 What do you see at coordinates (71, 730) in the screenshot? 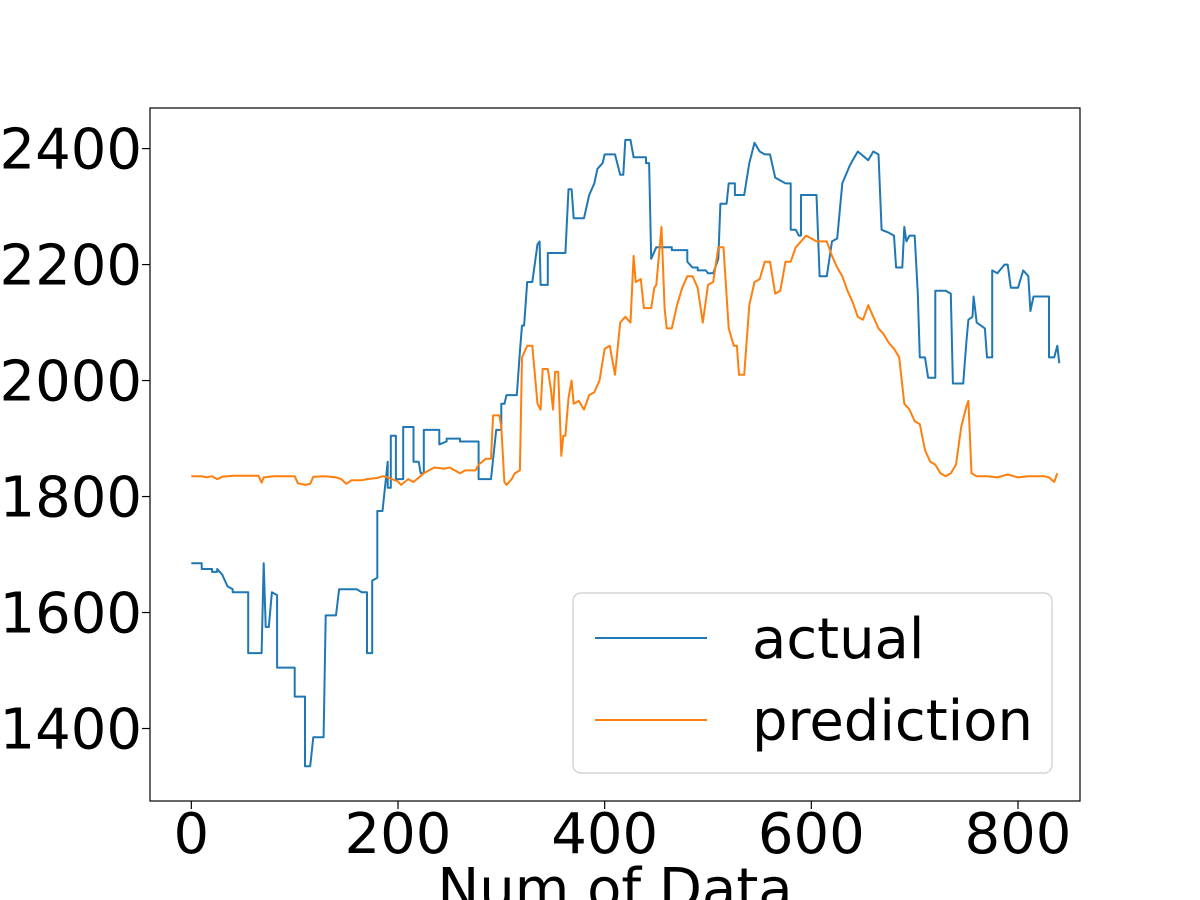
I see `y-tick-label: 1400` at bounding box center [71, 730].